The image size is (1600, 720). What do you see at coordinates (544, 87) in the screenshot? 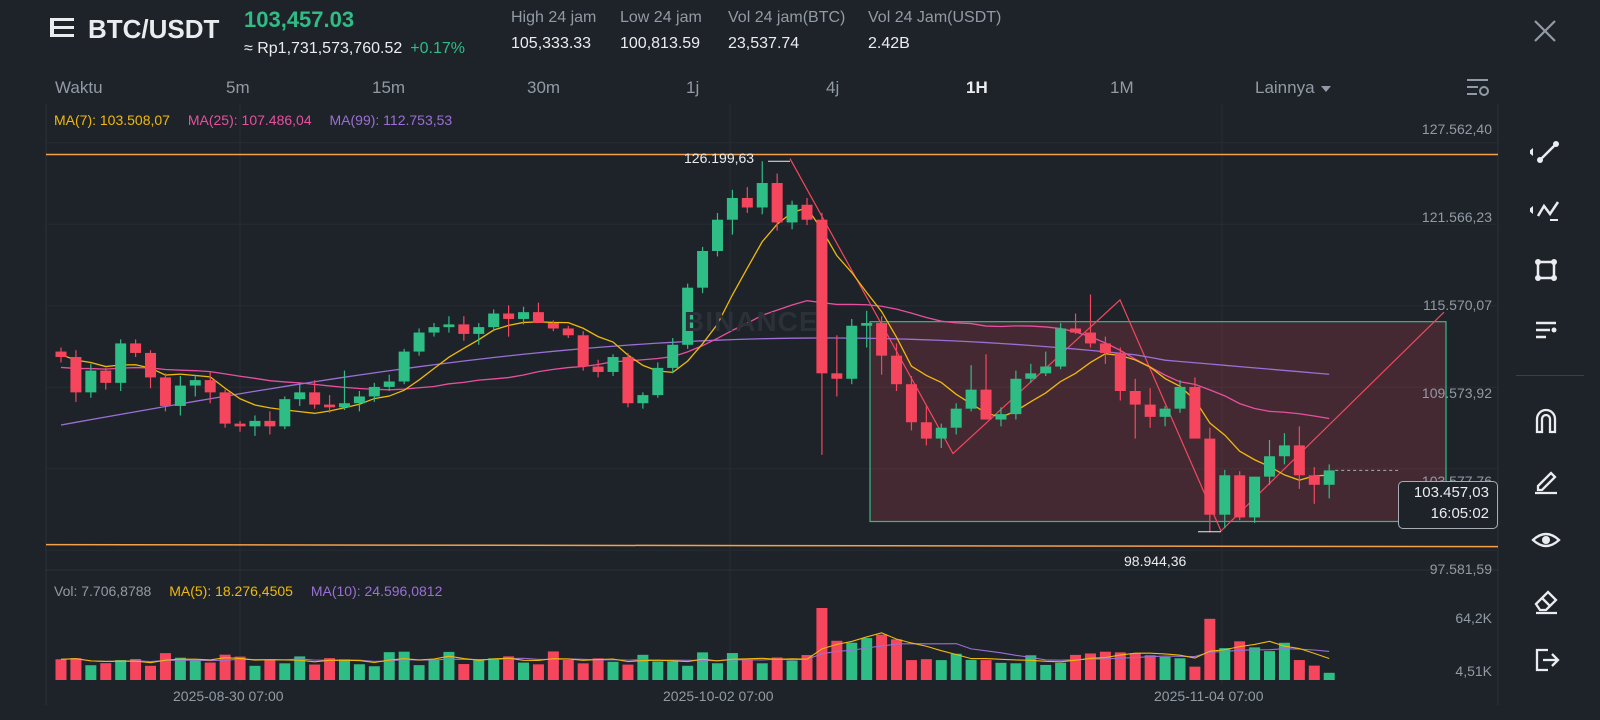
I see `tf-30m: 30m` at bounding box center [544, 87].